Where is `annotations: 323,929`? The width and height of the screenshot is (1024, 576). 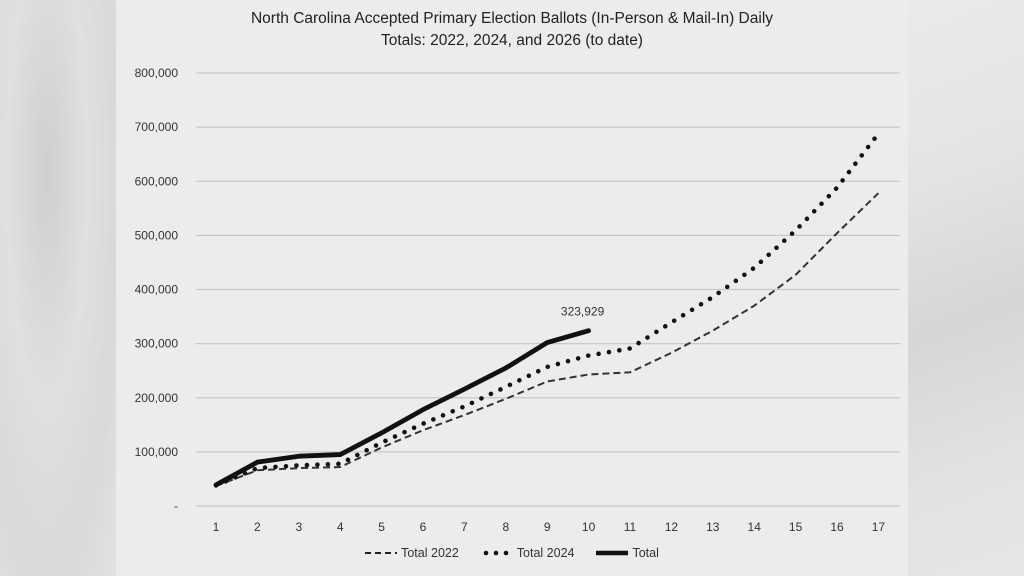
annotations: 323,929 is located at coordinates (583, 312).